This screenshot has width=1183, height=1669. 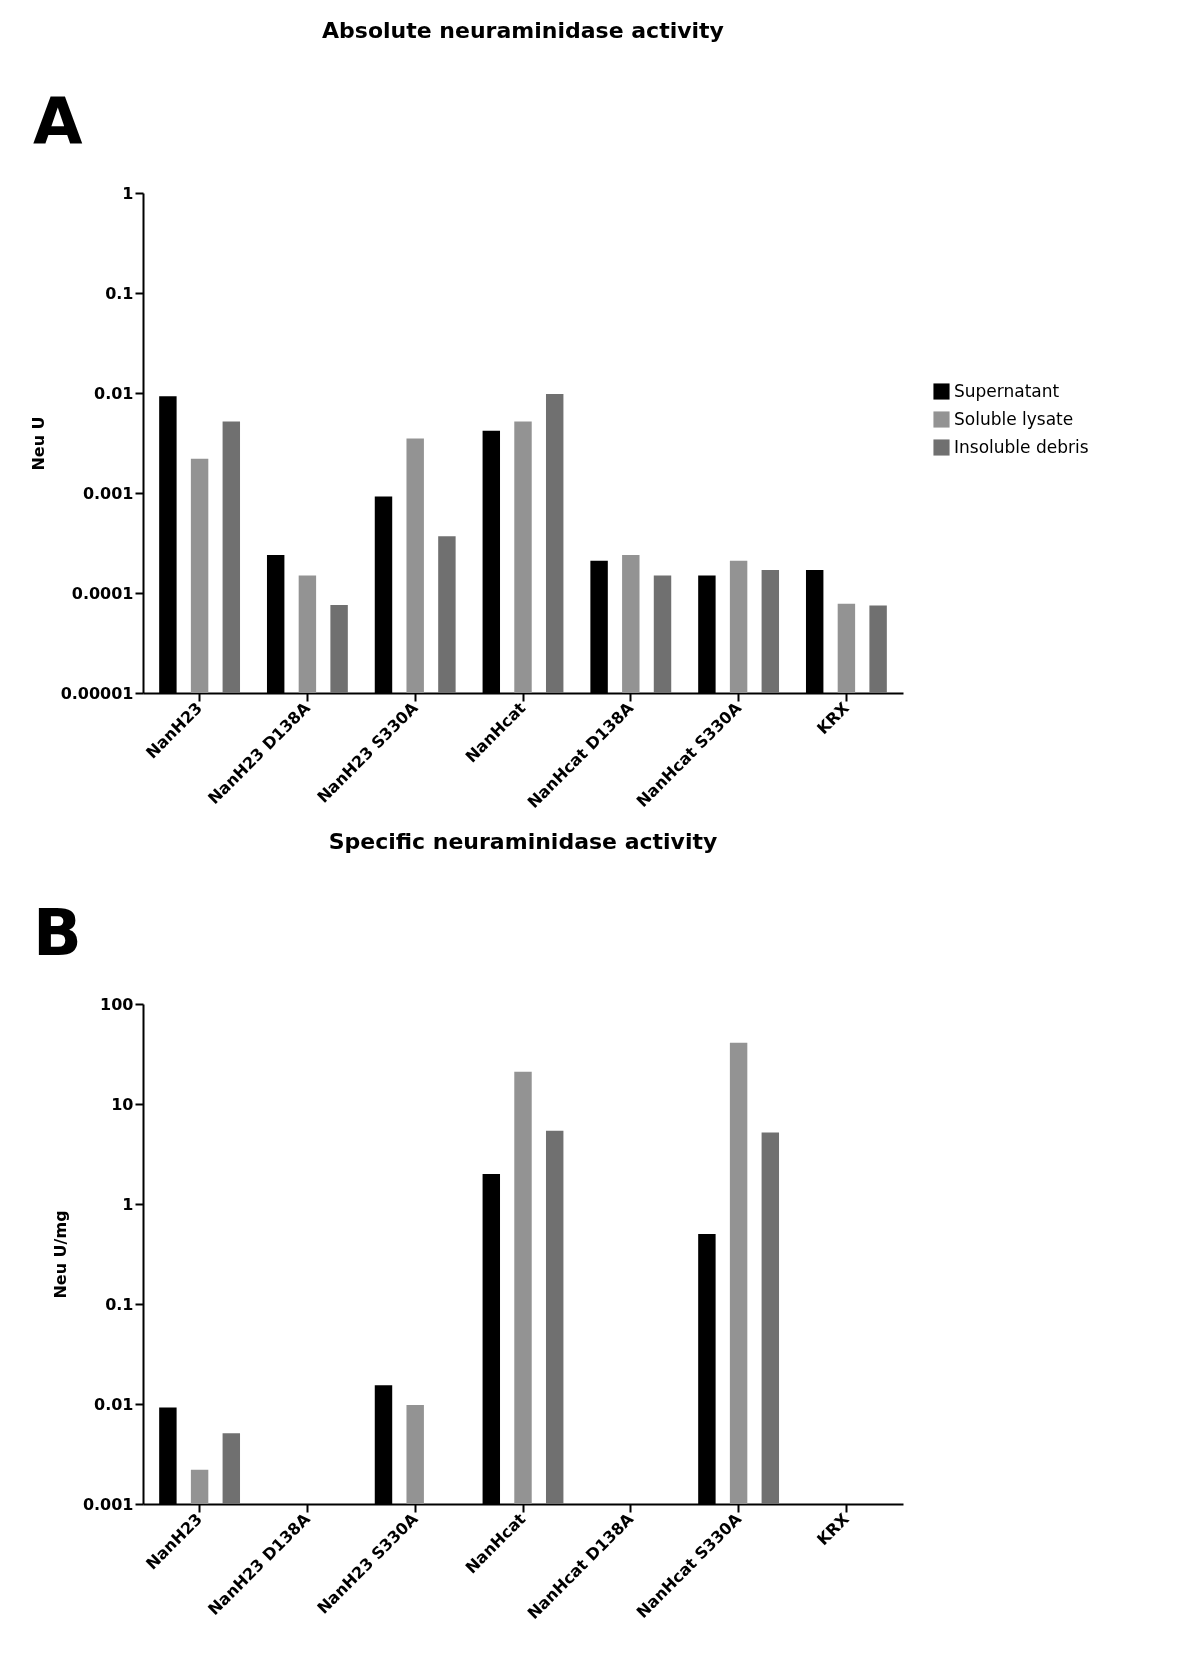 What do you see at coordinates (1014, 418) in the screenshot?
I see `legend-label: Soluble lysate` at bounding box center [1014, 418].